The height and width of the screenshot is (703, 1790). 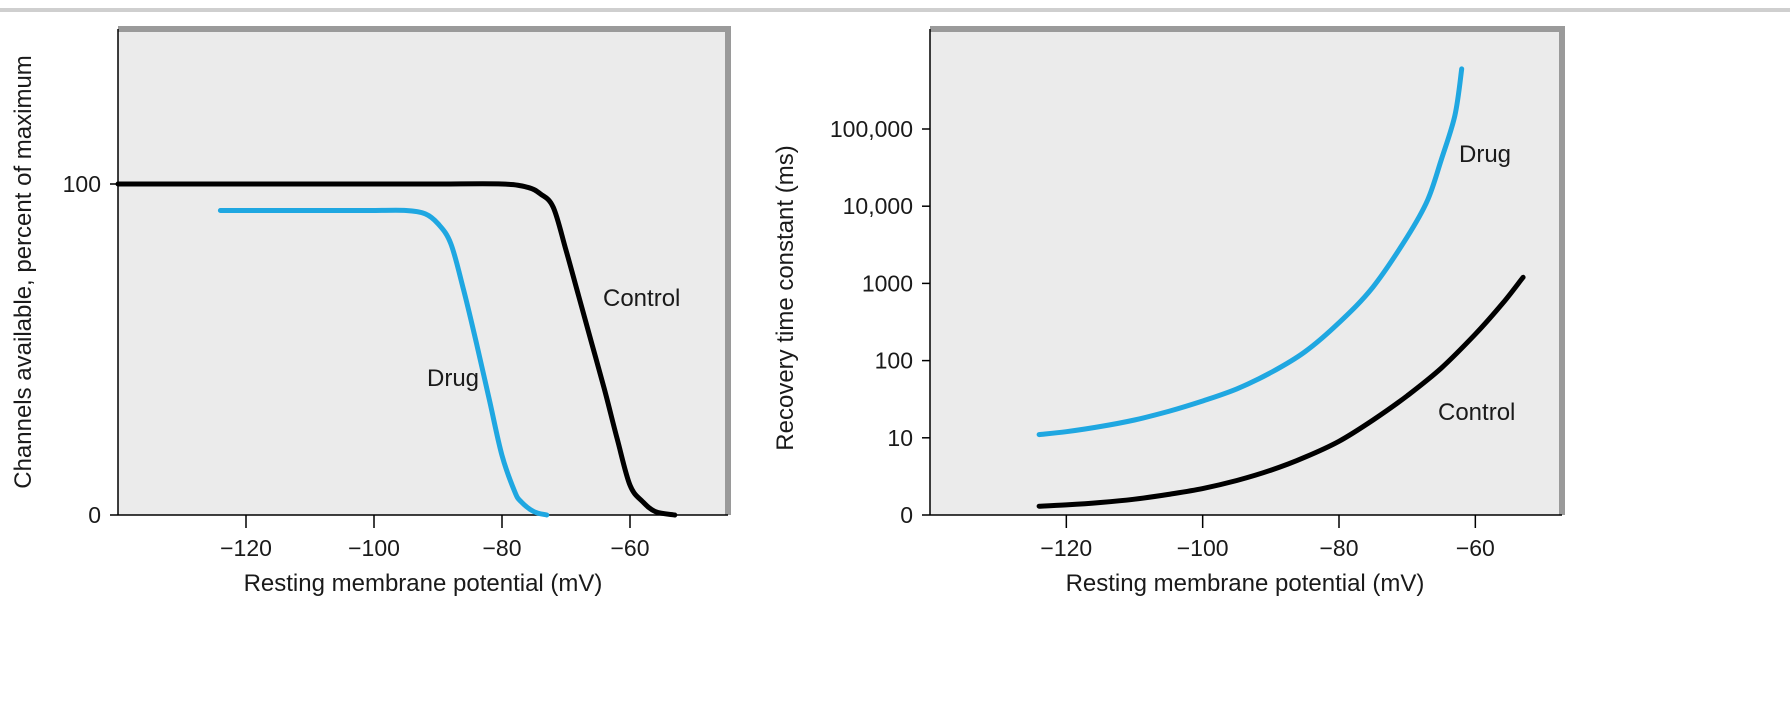 I want to click on right-y-ticks: 0 10 100 1000 10,000 100,000, so click(x=880, y=322).